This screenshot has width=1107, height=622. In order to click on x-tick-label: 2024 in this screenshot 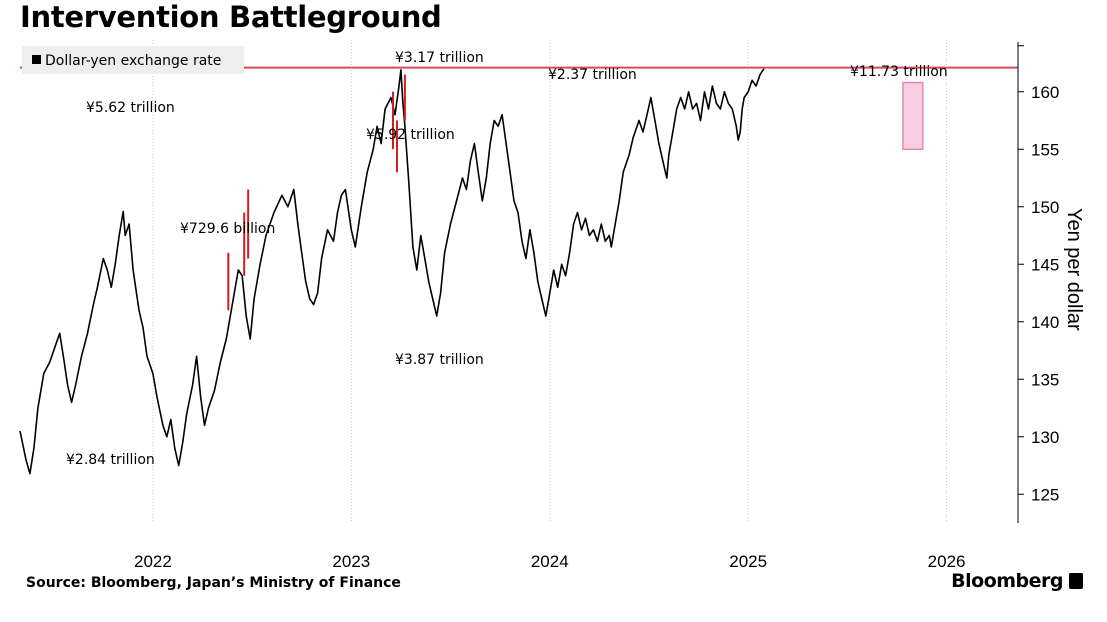, I will do `click(550, 561)`.